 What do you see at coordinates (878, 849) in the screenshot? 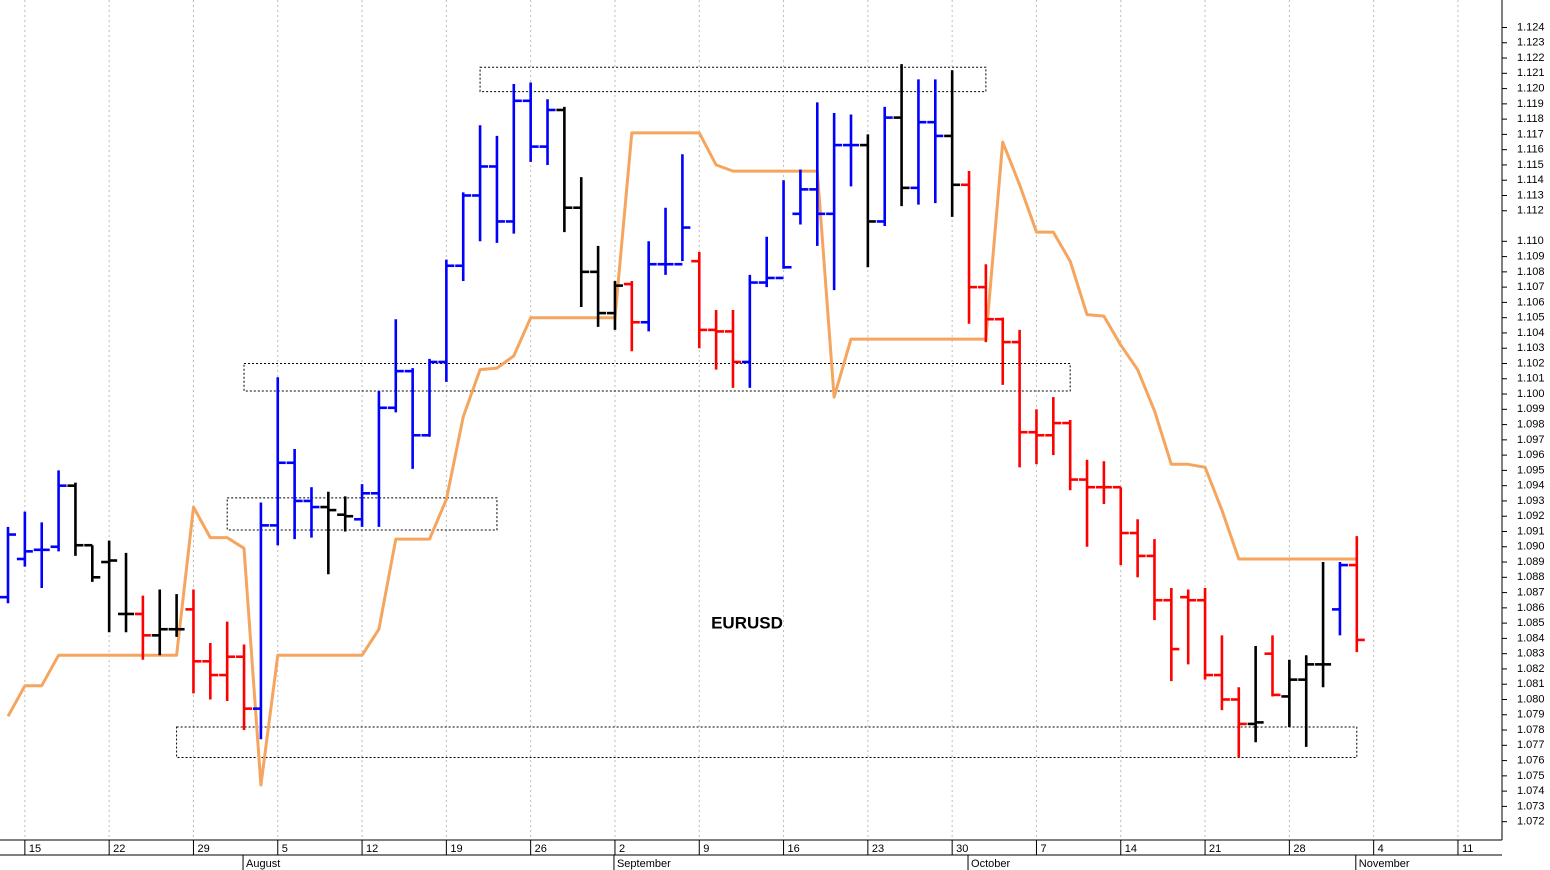
I see `x-tick-label: 23` at bounding box center [878, 849].